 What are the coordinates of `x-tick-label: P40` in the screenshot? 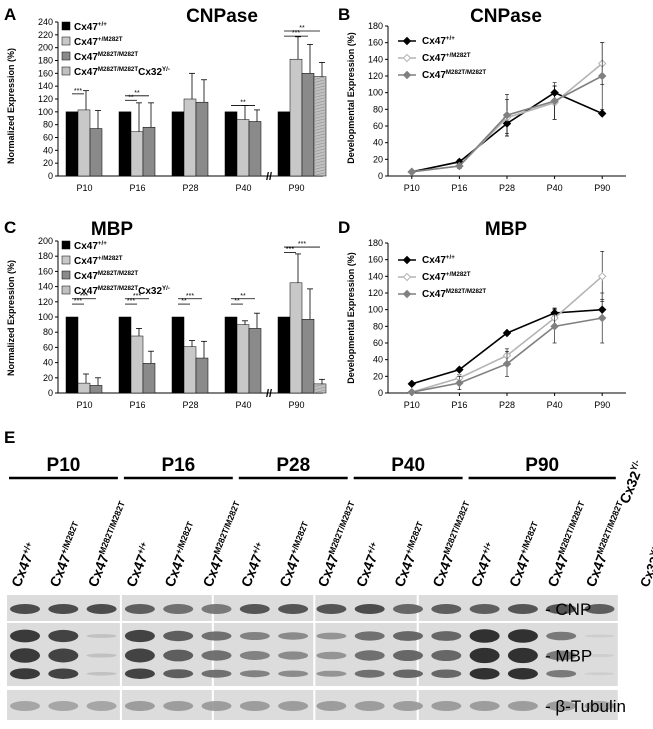 It's located at (243, 188).